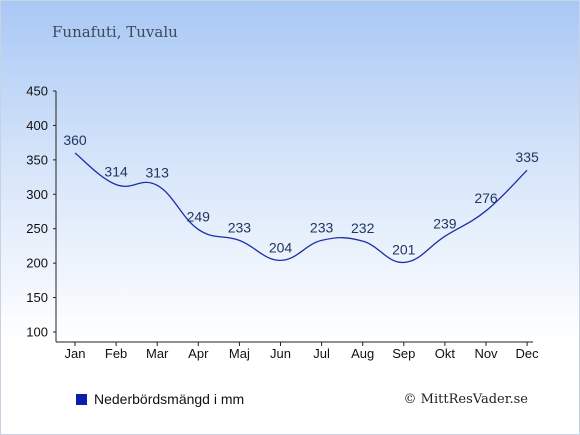  Describe the element at coordinates (115, 32) in the screenshot. I see `chart-title: Funafuti, Tuvalu` at that location.